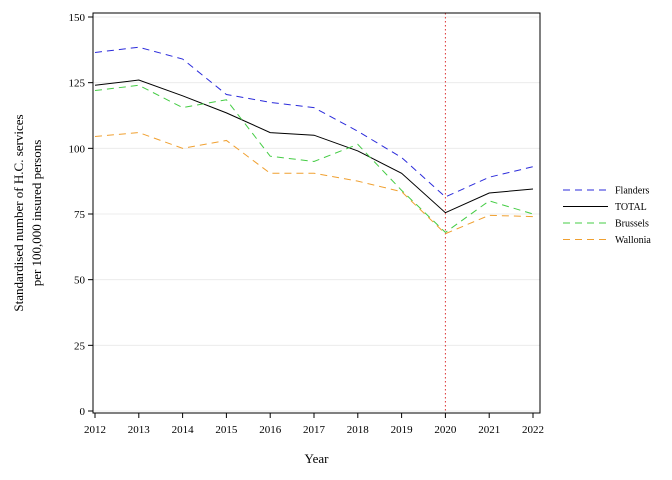  I want to click on y-tick-label: 125, so click(77, 84).